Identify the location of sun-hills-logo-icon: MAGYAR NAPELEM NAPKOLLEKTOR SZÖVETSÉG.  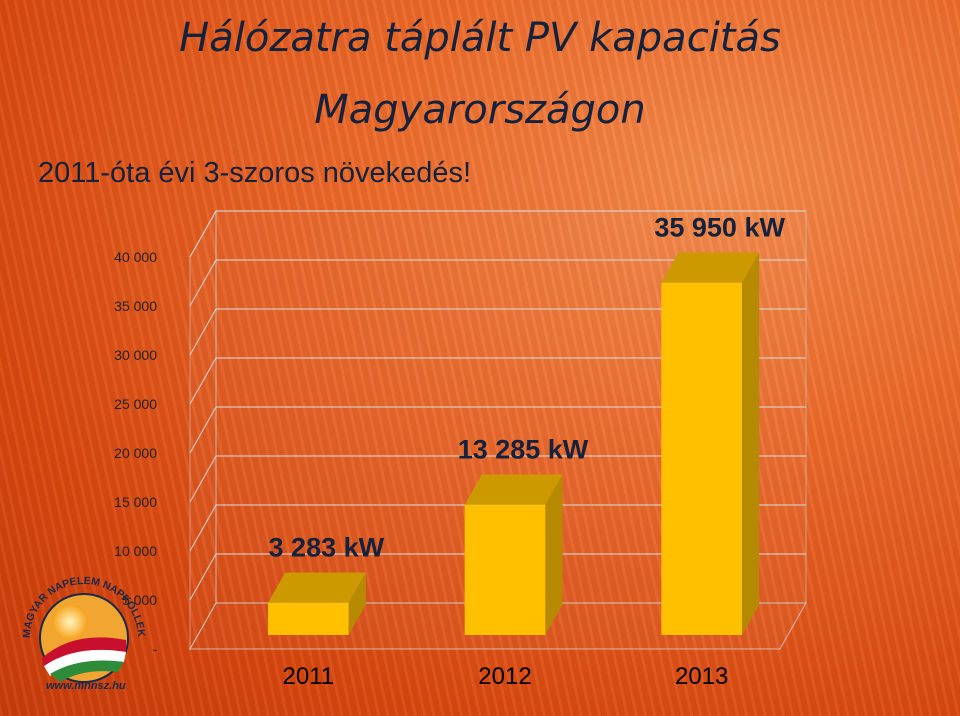
(78, 616).